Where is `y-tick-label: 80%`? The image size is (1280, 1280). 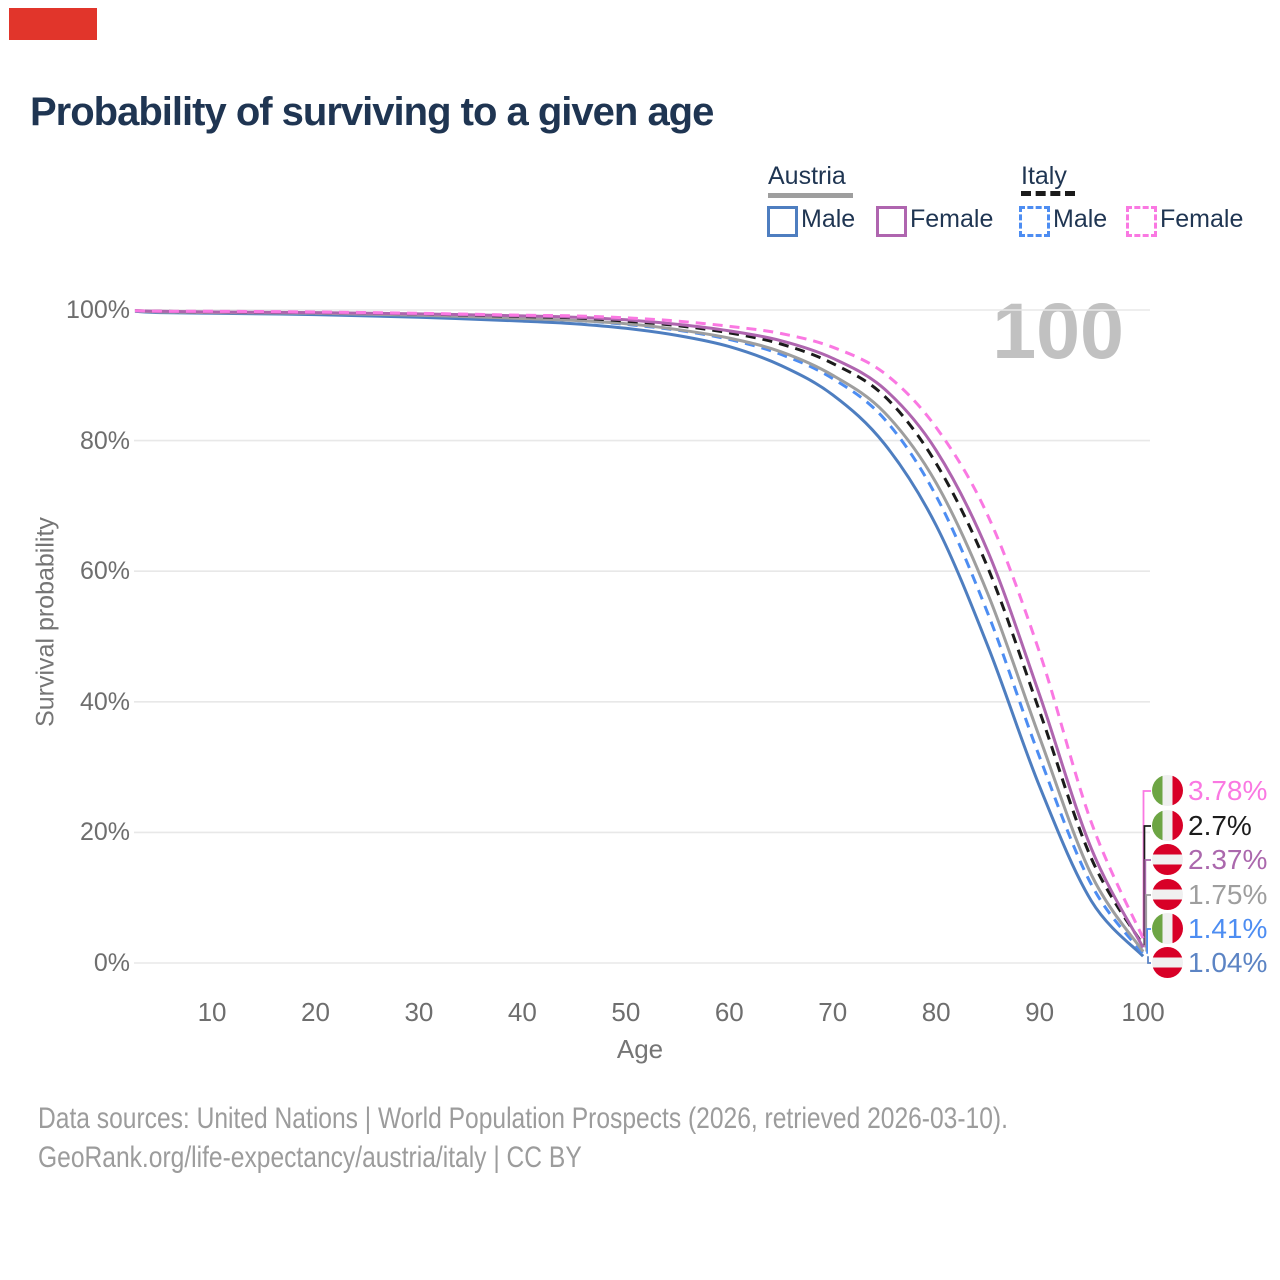
y-tick-label: 80% is located at coordinates (104, 440).